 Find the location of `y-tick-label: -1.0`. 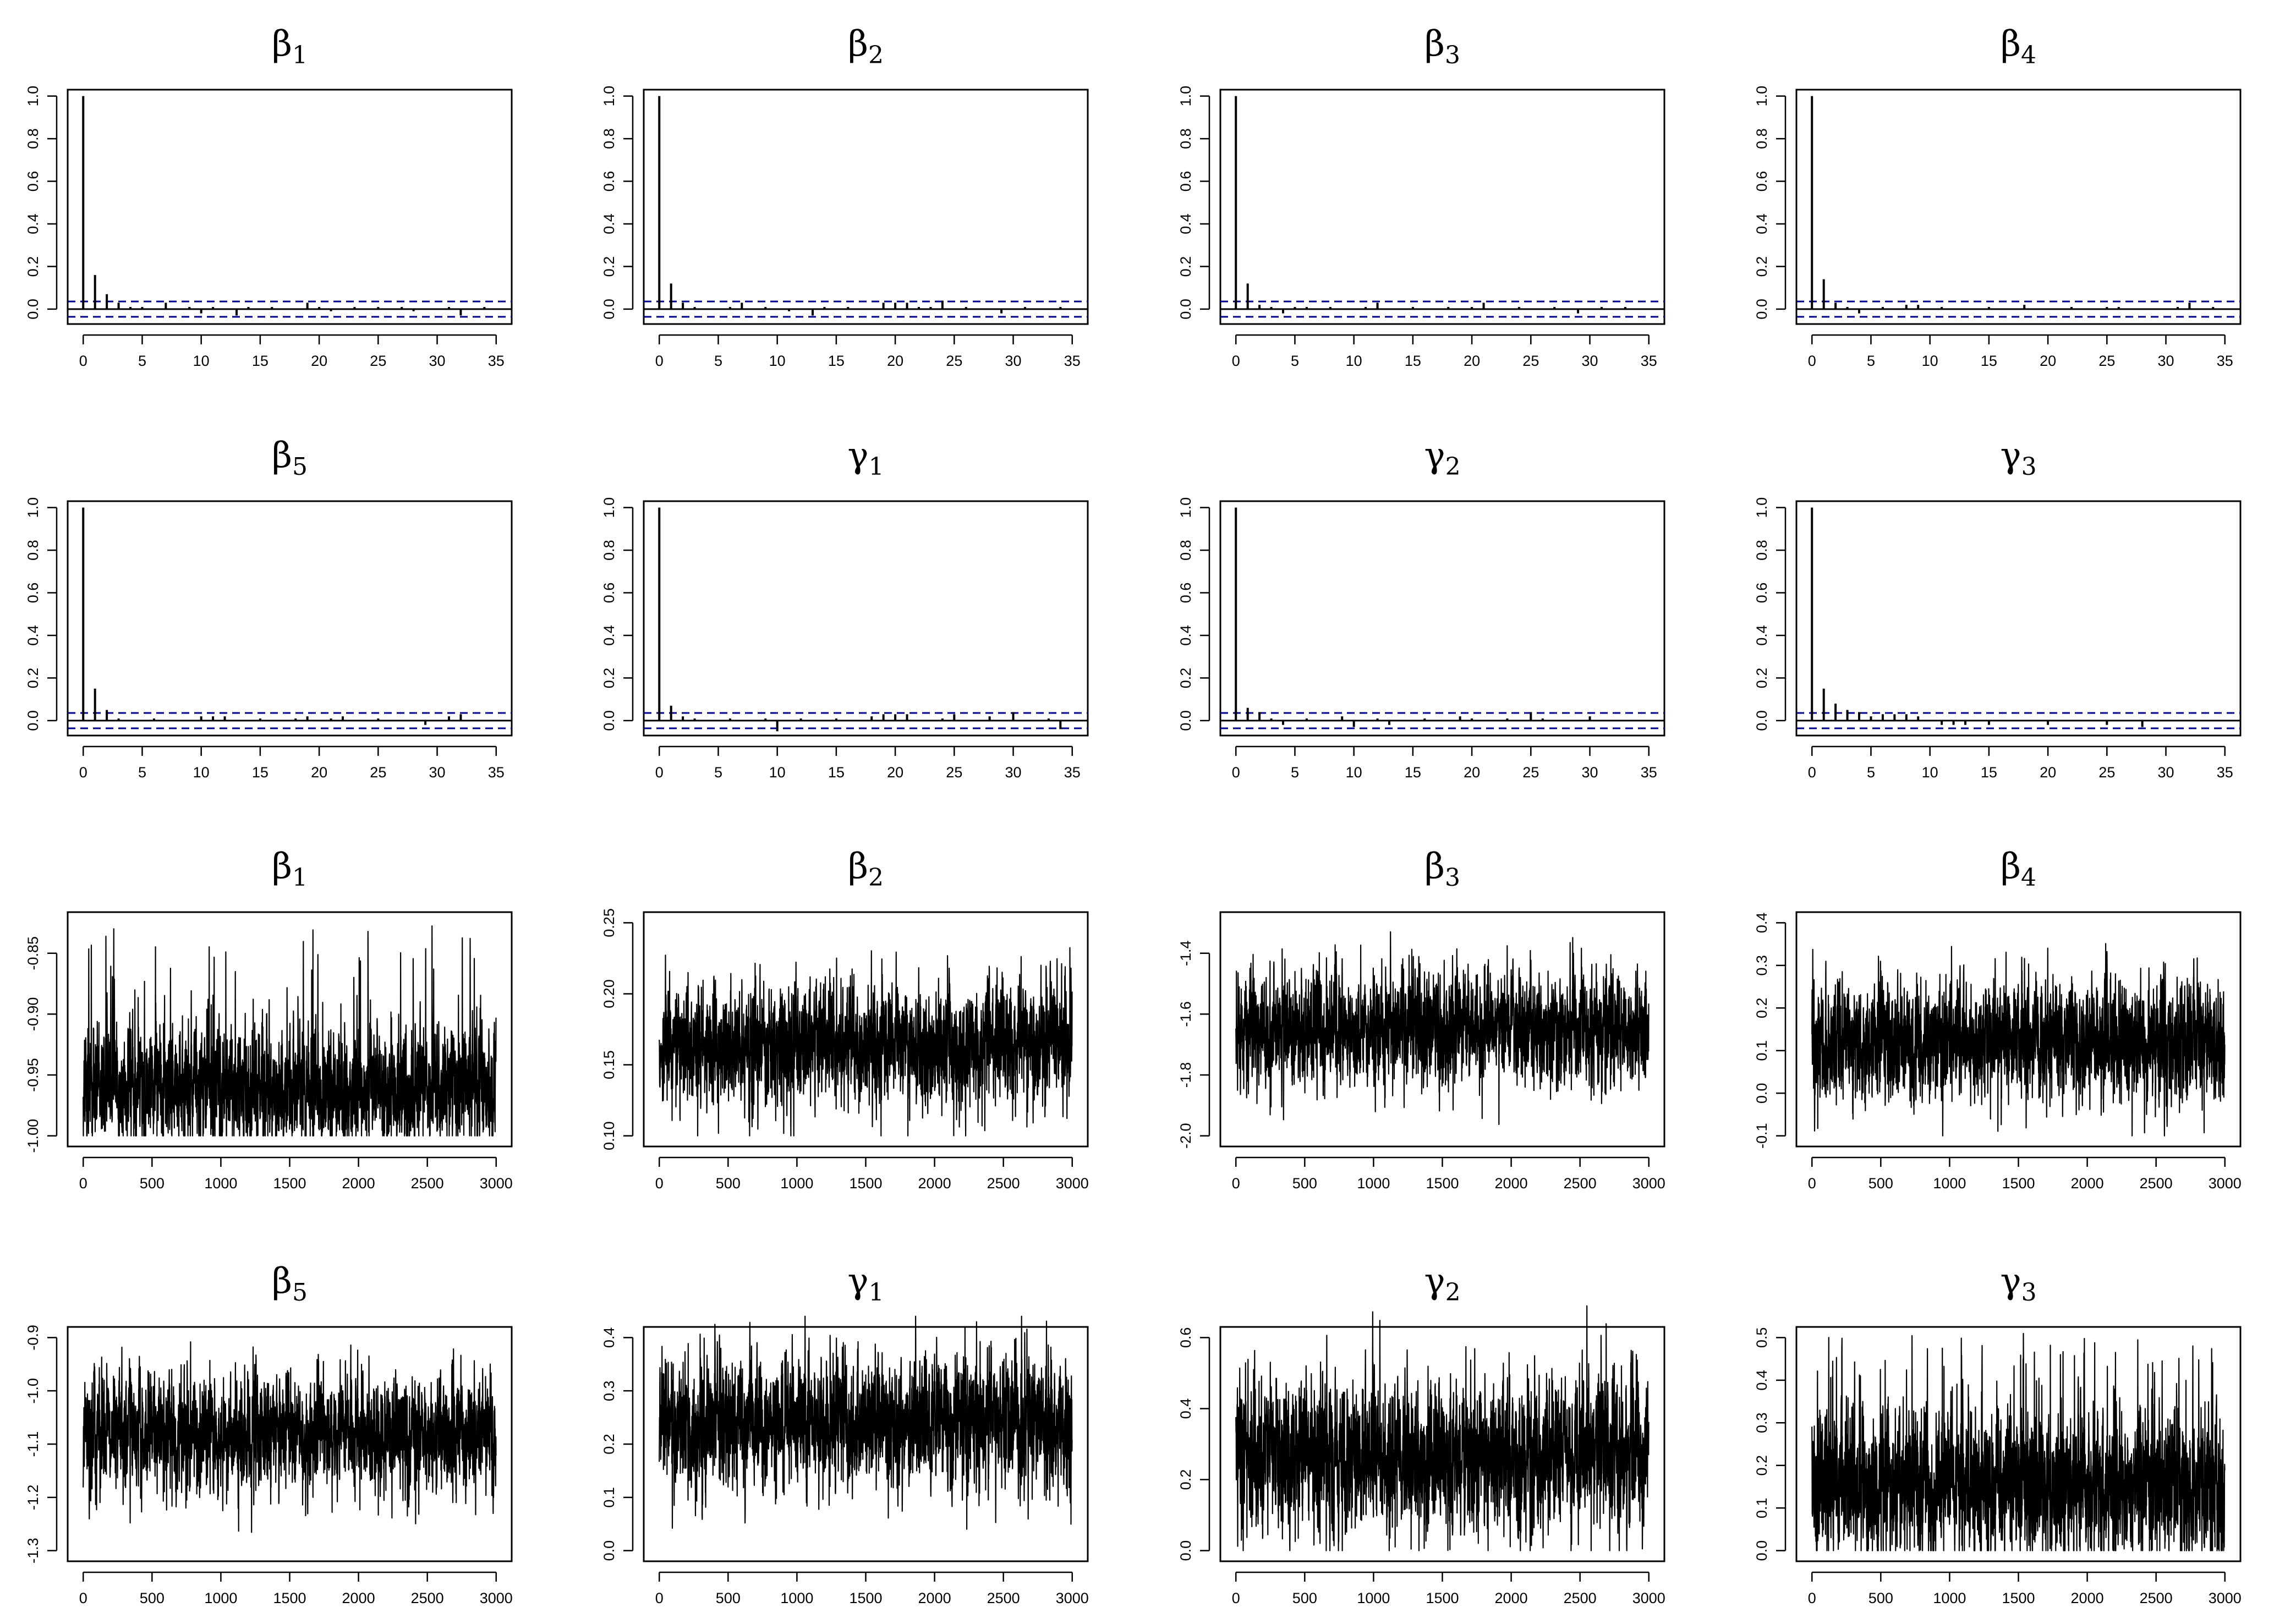

y-tick-label: -1.0 is located at coordinates (33, 1391).